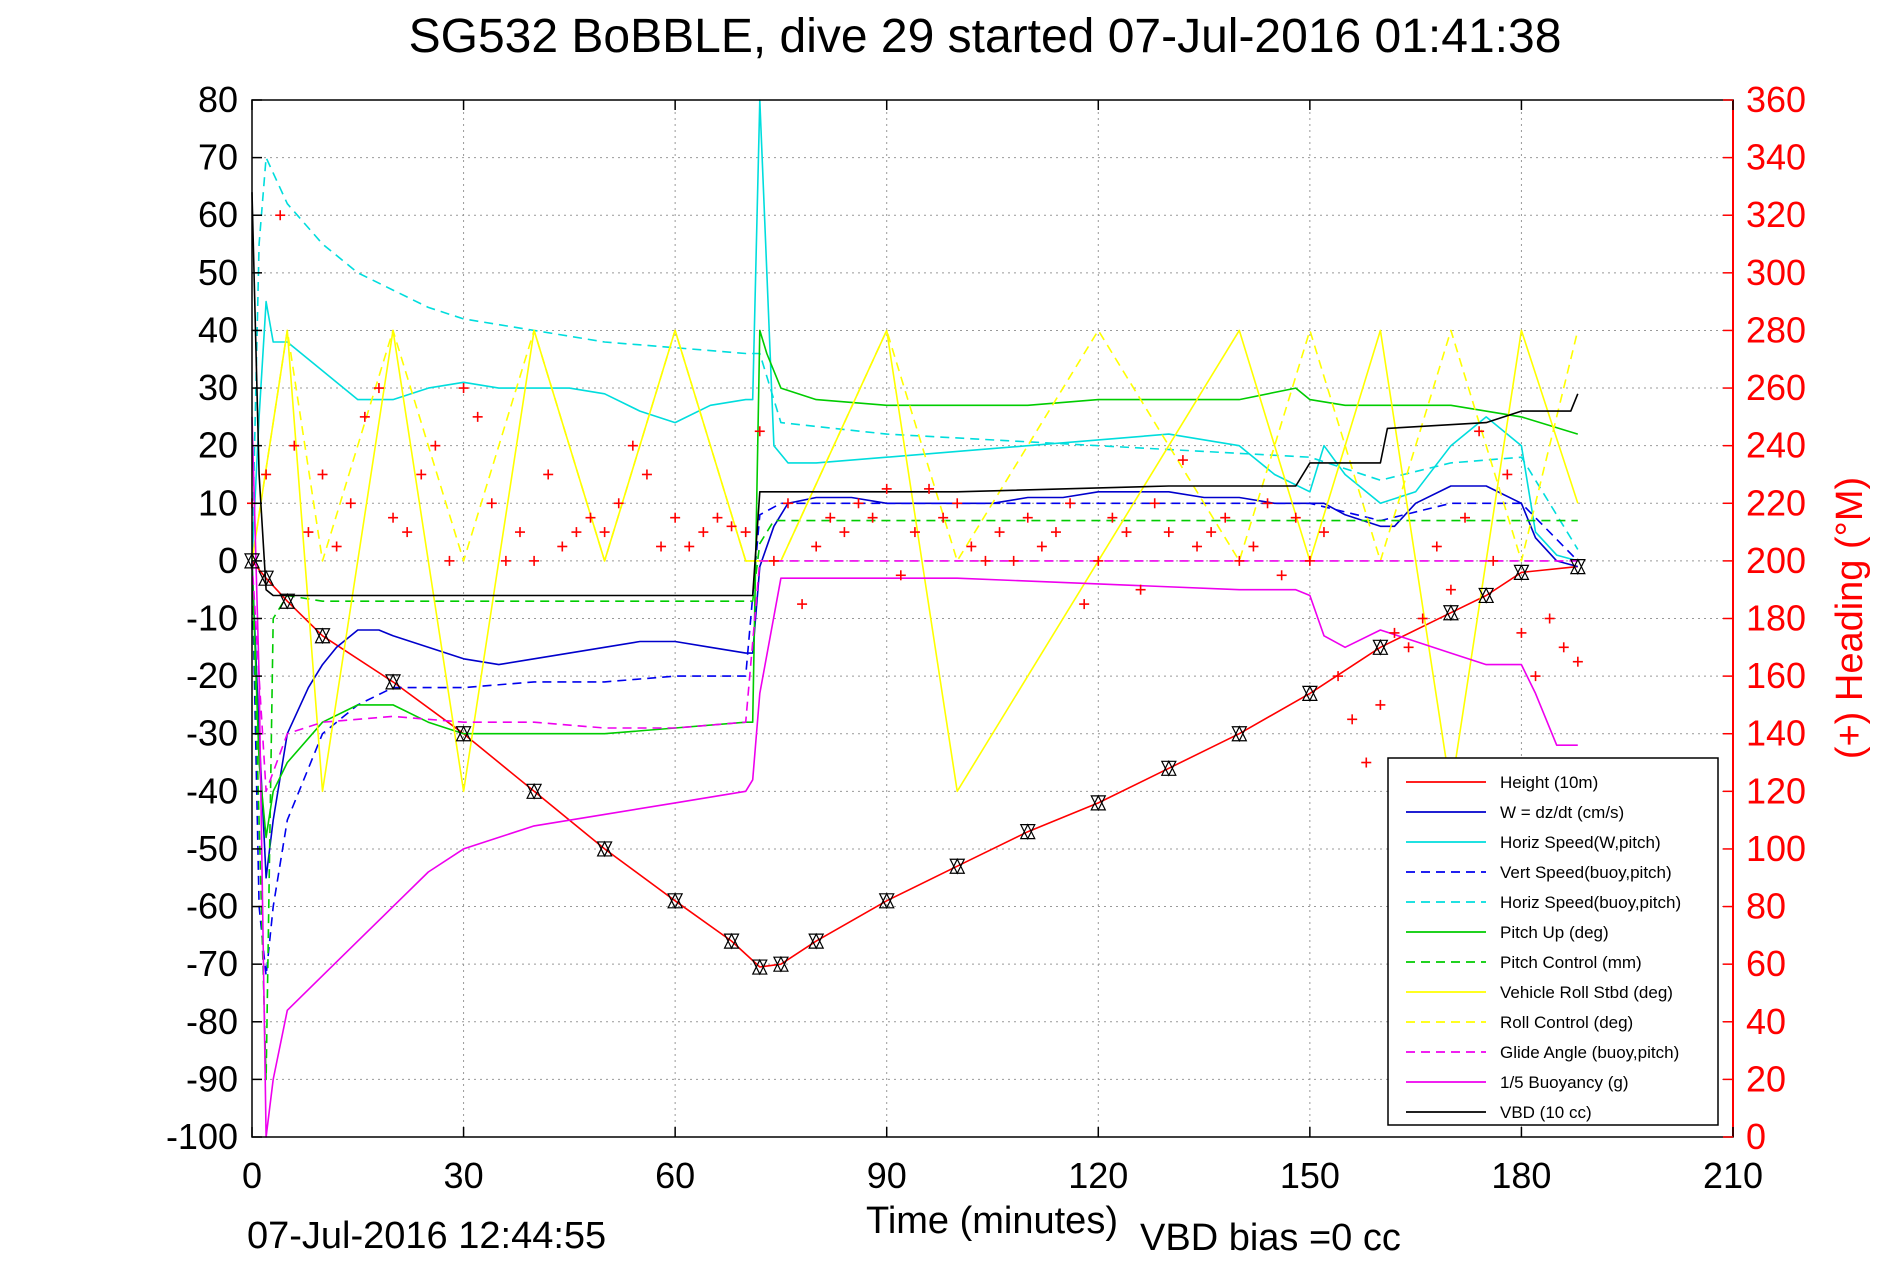 Image resolution: width=1891 pixels, height=1262 pixels. What do you see at coordinates (1766, 963) in the screenshot?
I see `y2-tick-label: 60` at bounding box center [1766, 963].